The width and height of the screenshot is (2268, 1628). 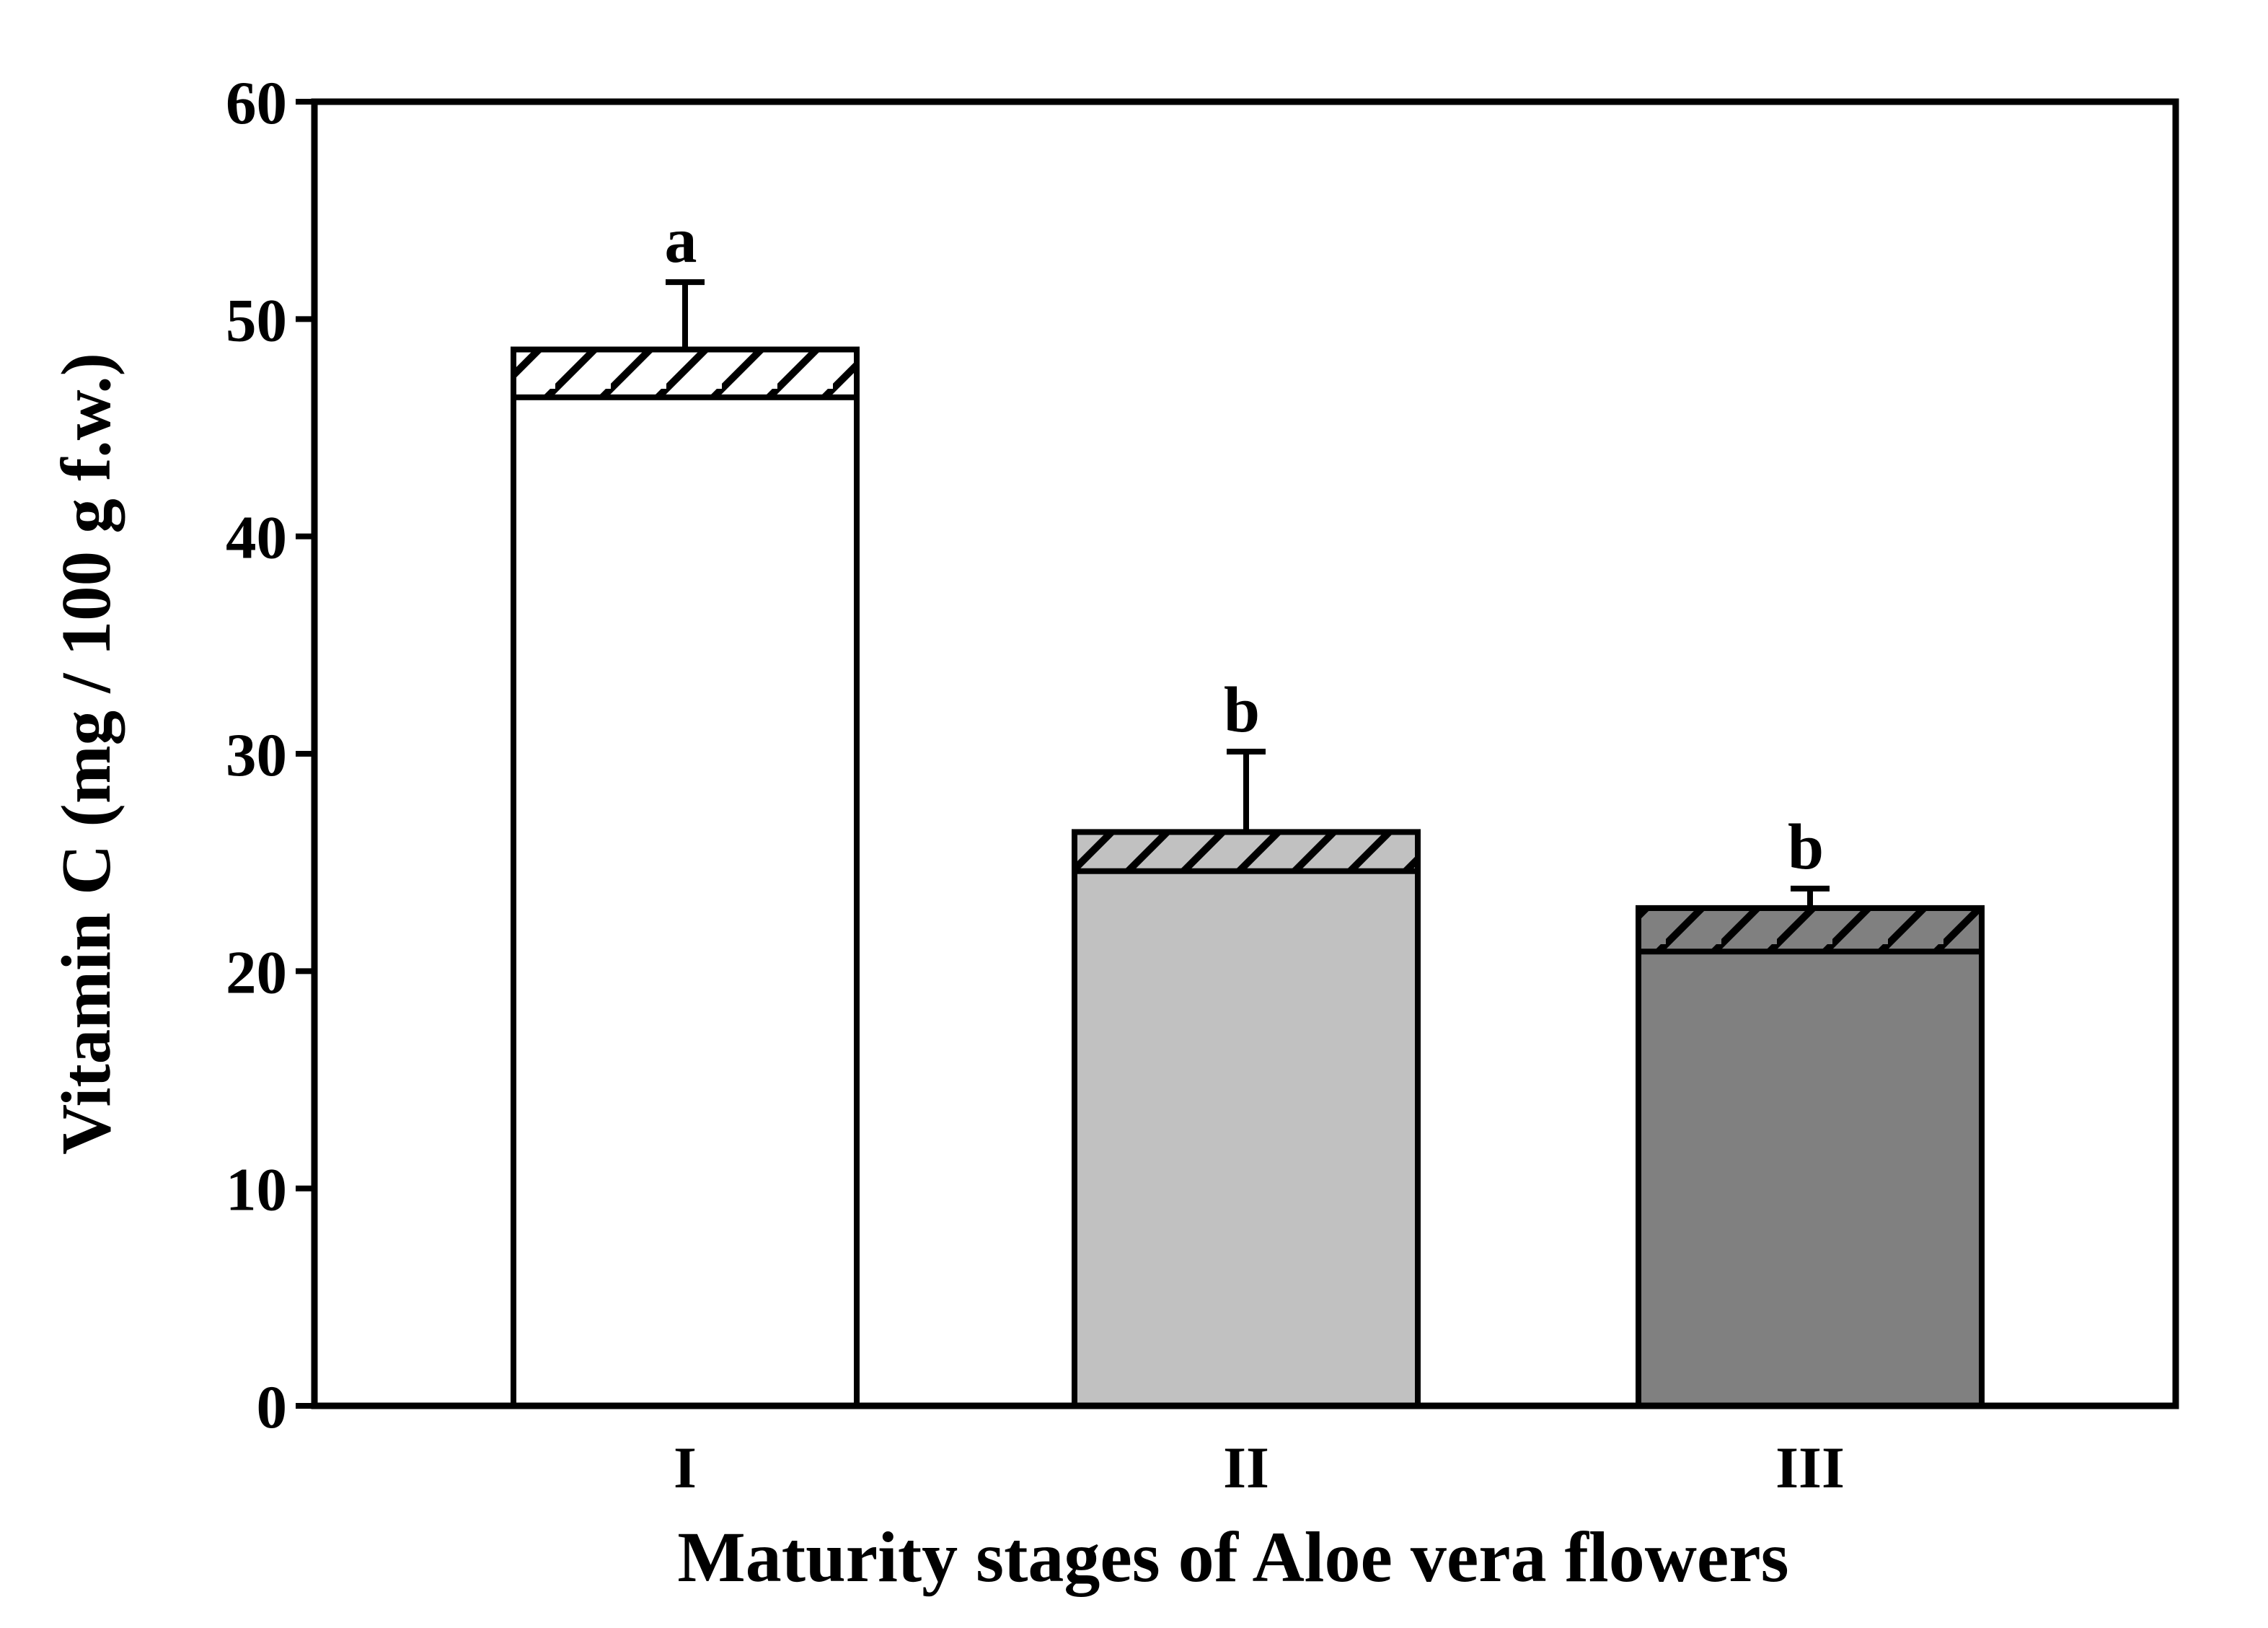 I want to click on bar-i-sig-letter: a, so click(x=681, y=241).